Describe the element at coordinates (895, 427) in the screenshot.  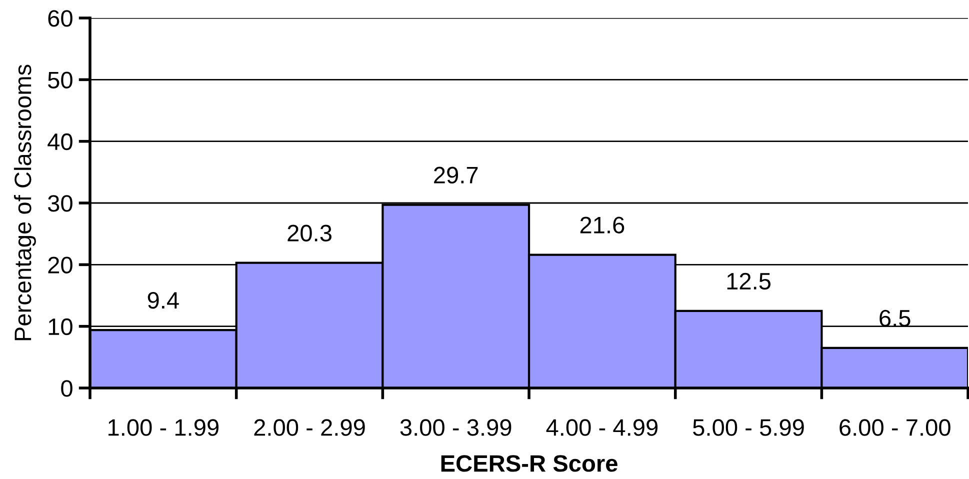
I see `x-tick-label: 6.00 - 7.00` at that location.